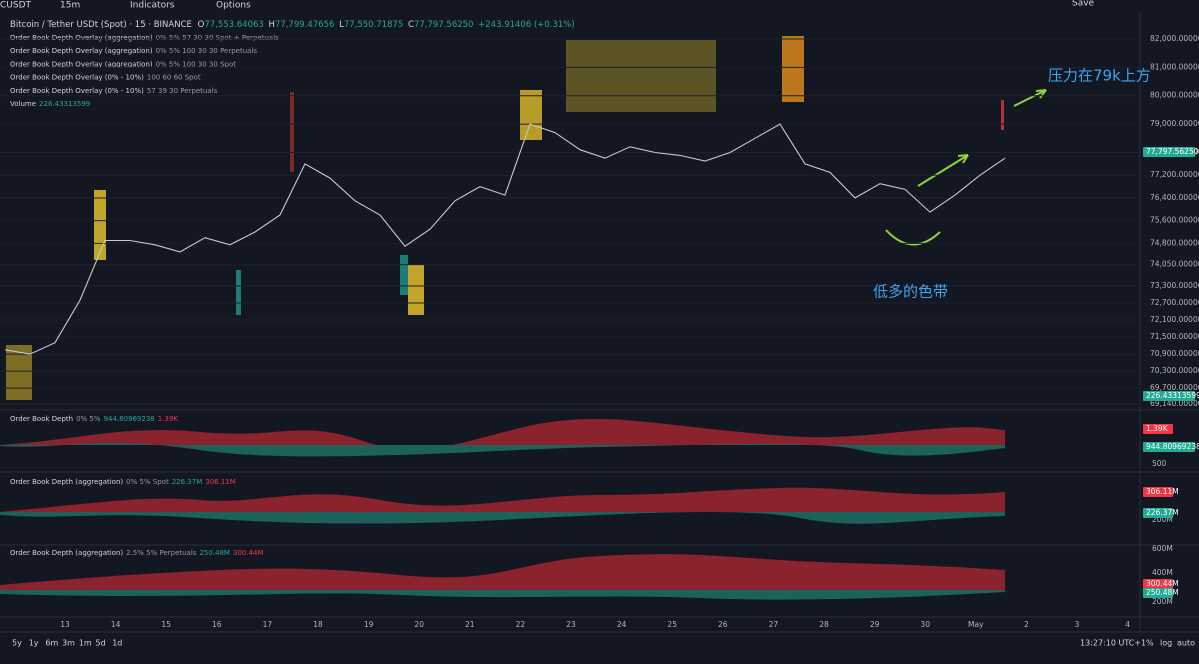 Image resolution: width=1199 pixels, height=664 pixels. Describe the element at coordinates (774, 624) in the screenshot. I see `x-tick-label: 27` at that location.